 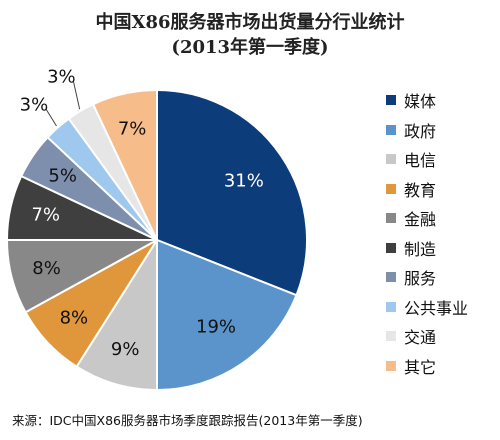 I want to click on legend-label: 服务, so click(x=420, y=278).